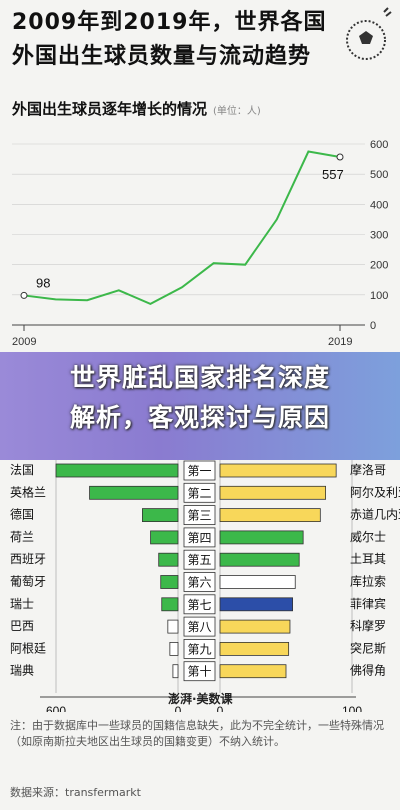  I want to click on line-chart-title: 外国出生球员逐年增长的情况 (单位：人), so click(136, 108).